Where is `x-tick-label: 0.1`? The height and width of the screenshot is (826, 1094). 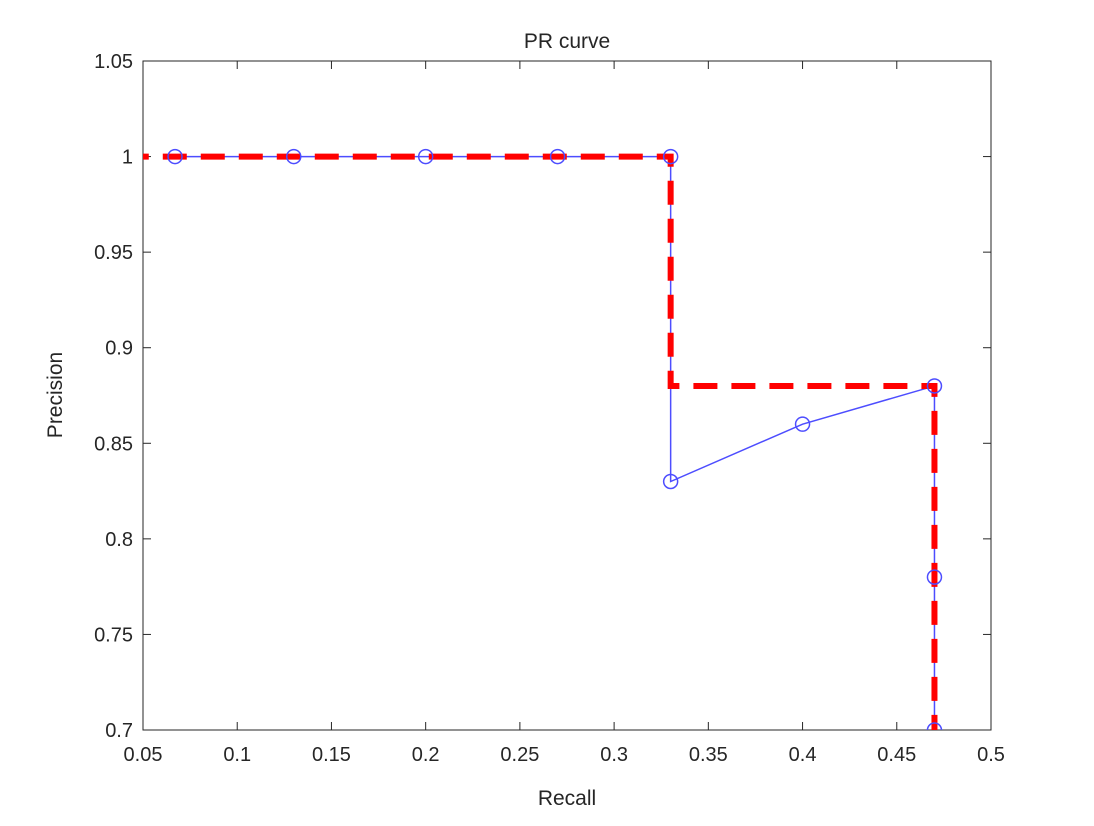 x-tick-label: 0.1 is located at coordinates (237, 755).